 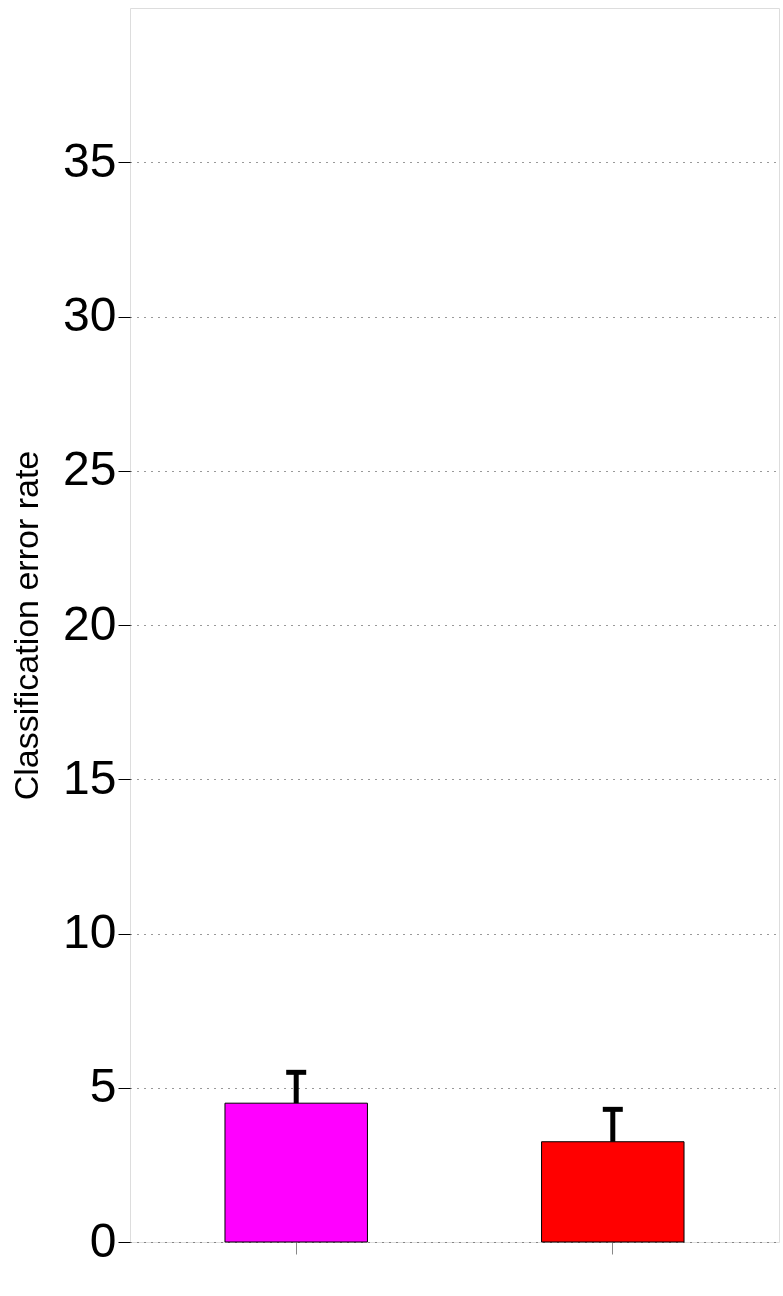 What do you see at coordinates (90, 469) in the screenshot?
I see `y-tick-label: 25` at bounding box center [90, 469].